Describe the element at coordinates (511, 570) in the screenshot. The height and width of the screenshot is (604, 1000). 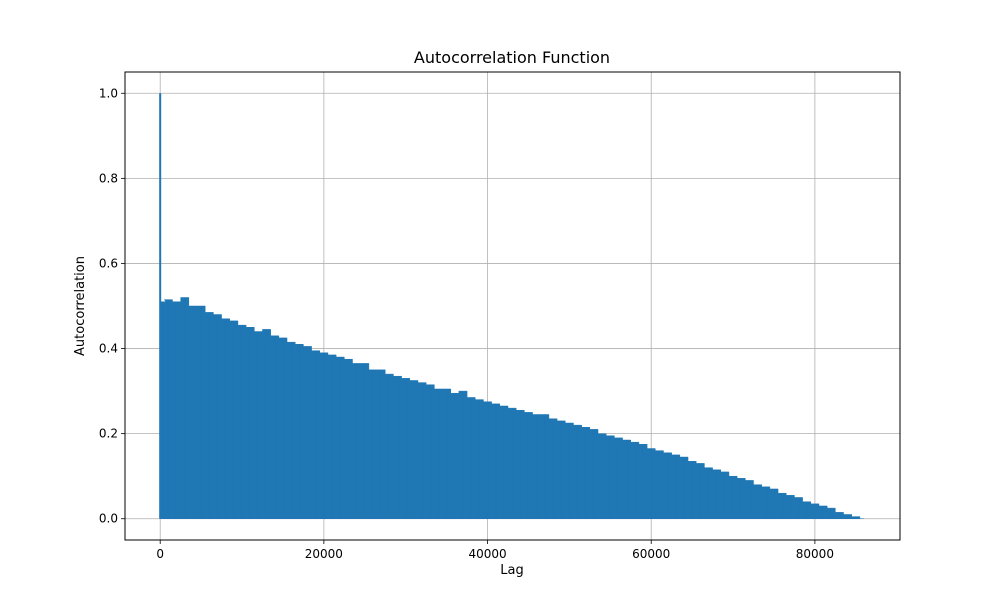
I see `x-axis-label: Lag` at that location.